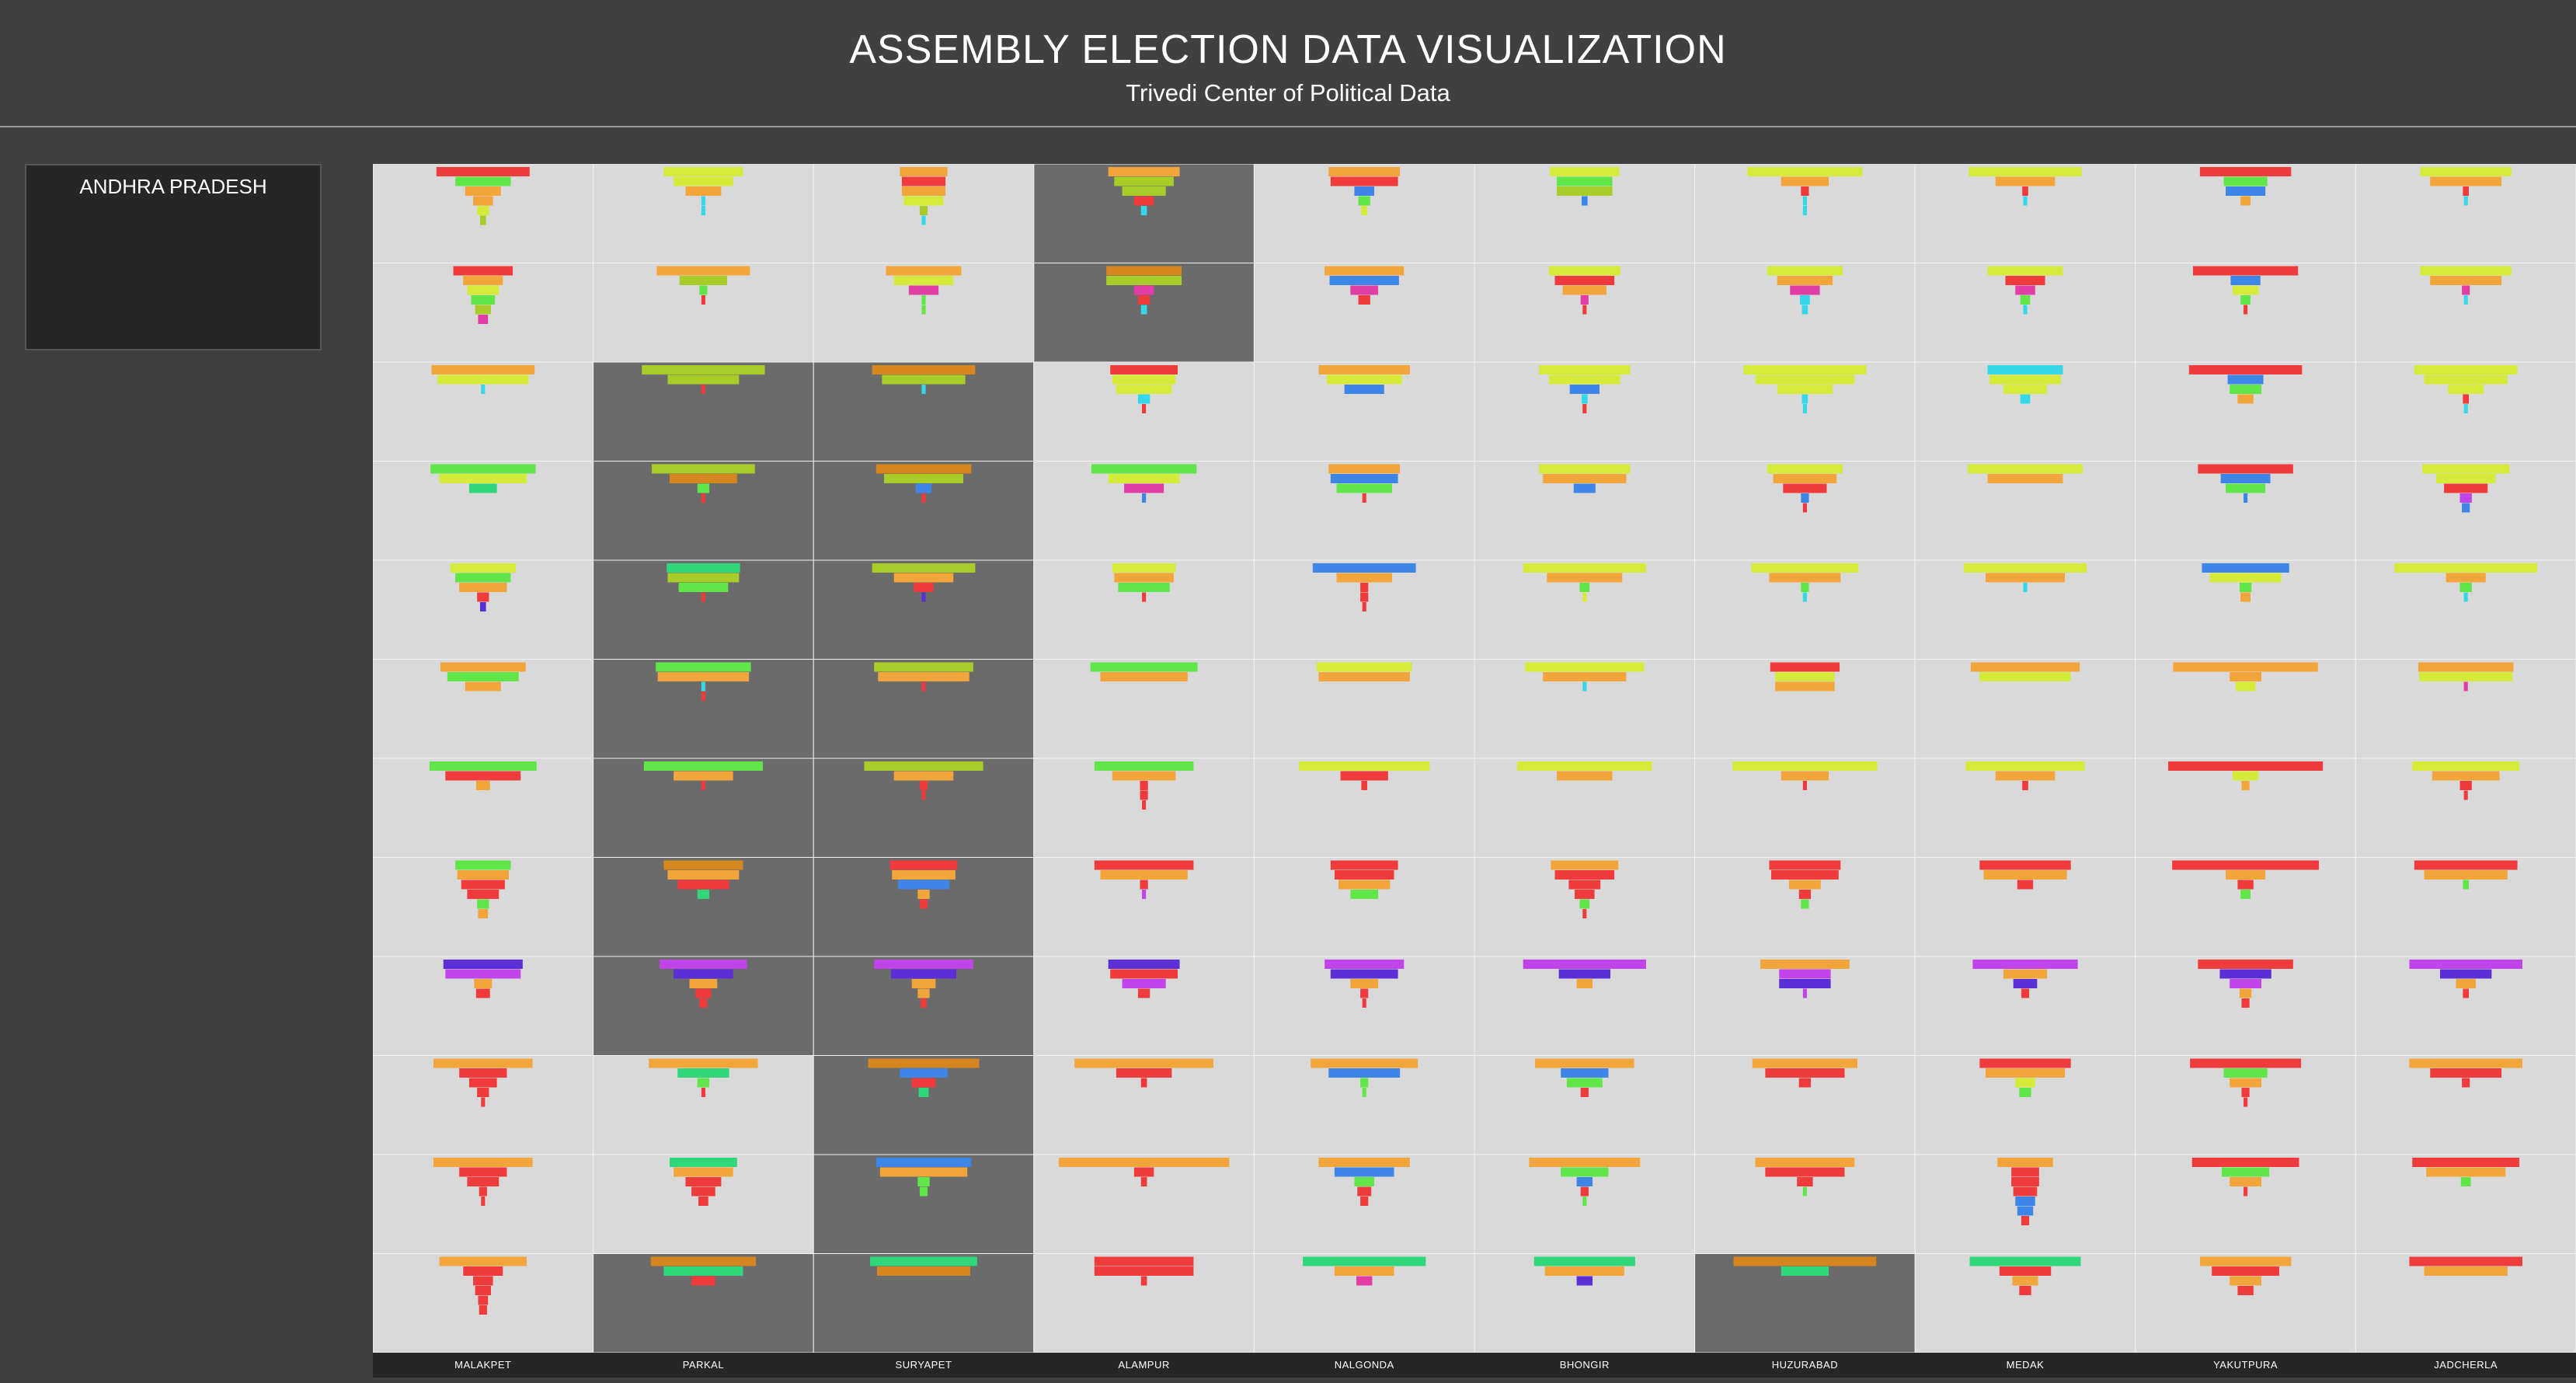 This screenshot has width=2576, height=1383. What do you see at coordinates (1144, 1365) in the screenshot?
I see `column-label: ALAMPUR` at bounding box center [1144, 1365].